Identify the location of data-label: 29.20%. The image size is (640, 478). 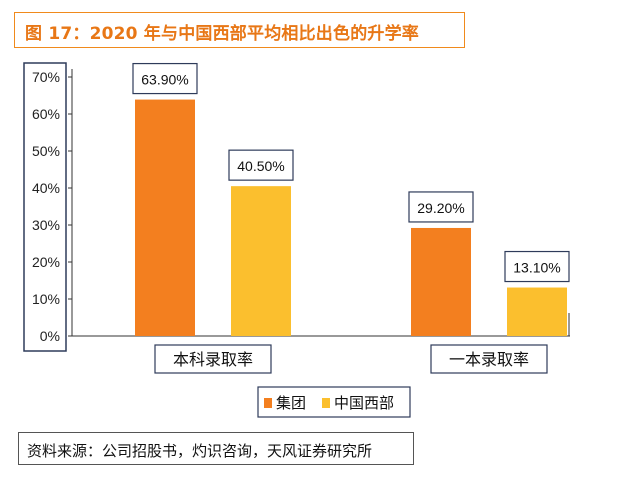
(440, 208).